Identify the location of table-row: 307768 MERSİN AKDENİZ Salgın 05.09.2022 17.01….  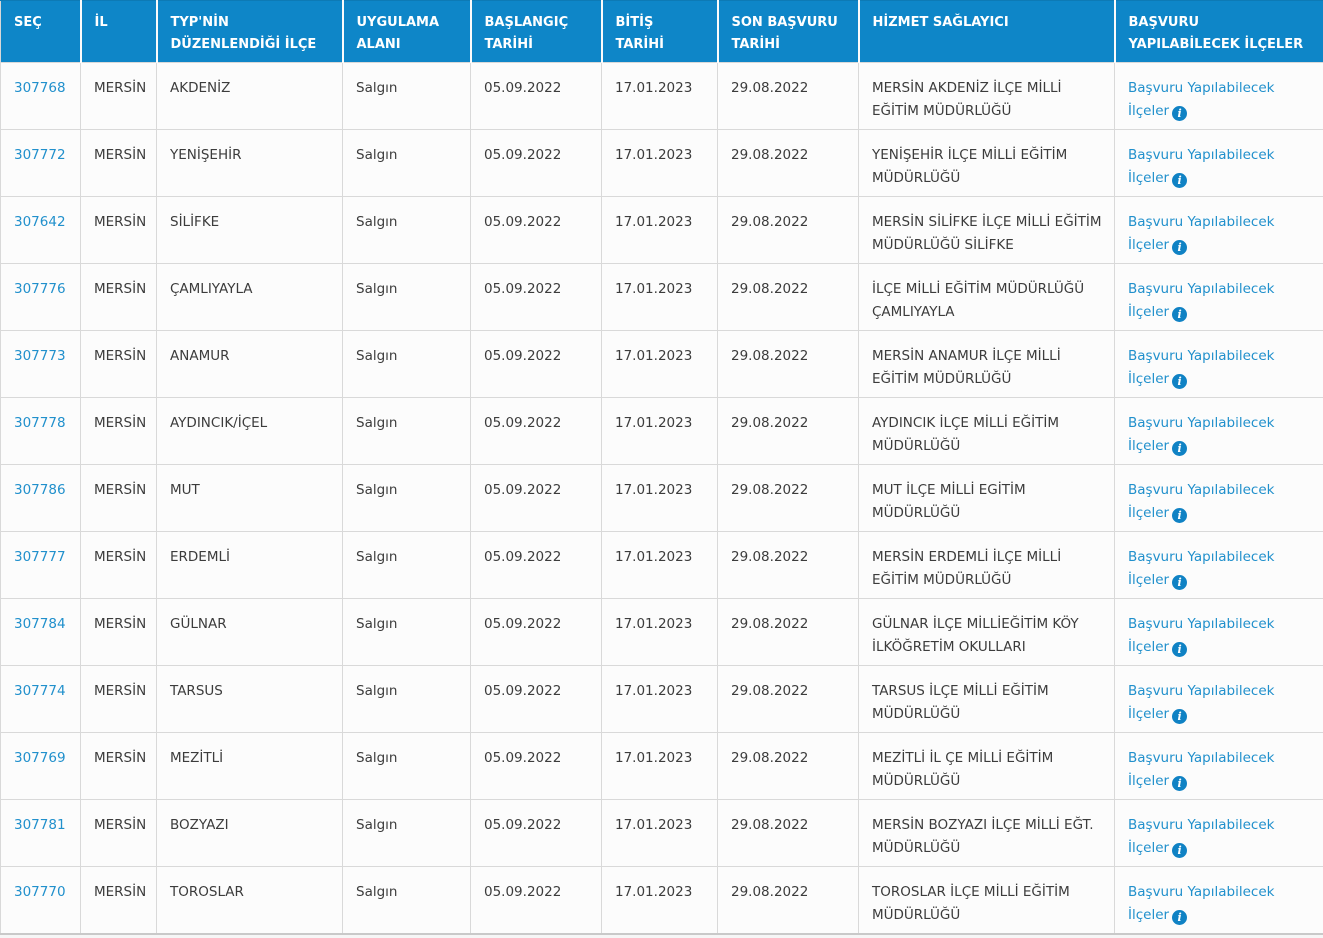
(661, 96).